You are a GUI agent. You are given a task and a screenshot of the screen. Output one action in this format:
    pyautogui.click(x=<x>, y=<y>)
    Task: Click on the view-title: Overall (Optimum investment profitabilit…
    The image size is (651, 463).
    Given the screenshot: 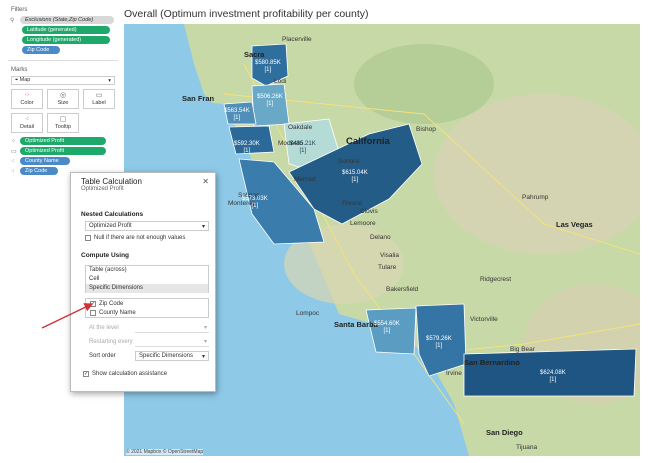 What is the action you would take?
    pyautogui.click(x=246, y=14)
    